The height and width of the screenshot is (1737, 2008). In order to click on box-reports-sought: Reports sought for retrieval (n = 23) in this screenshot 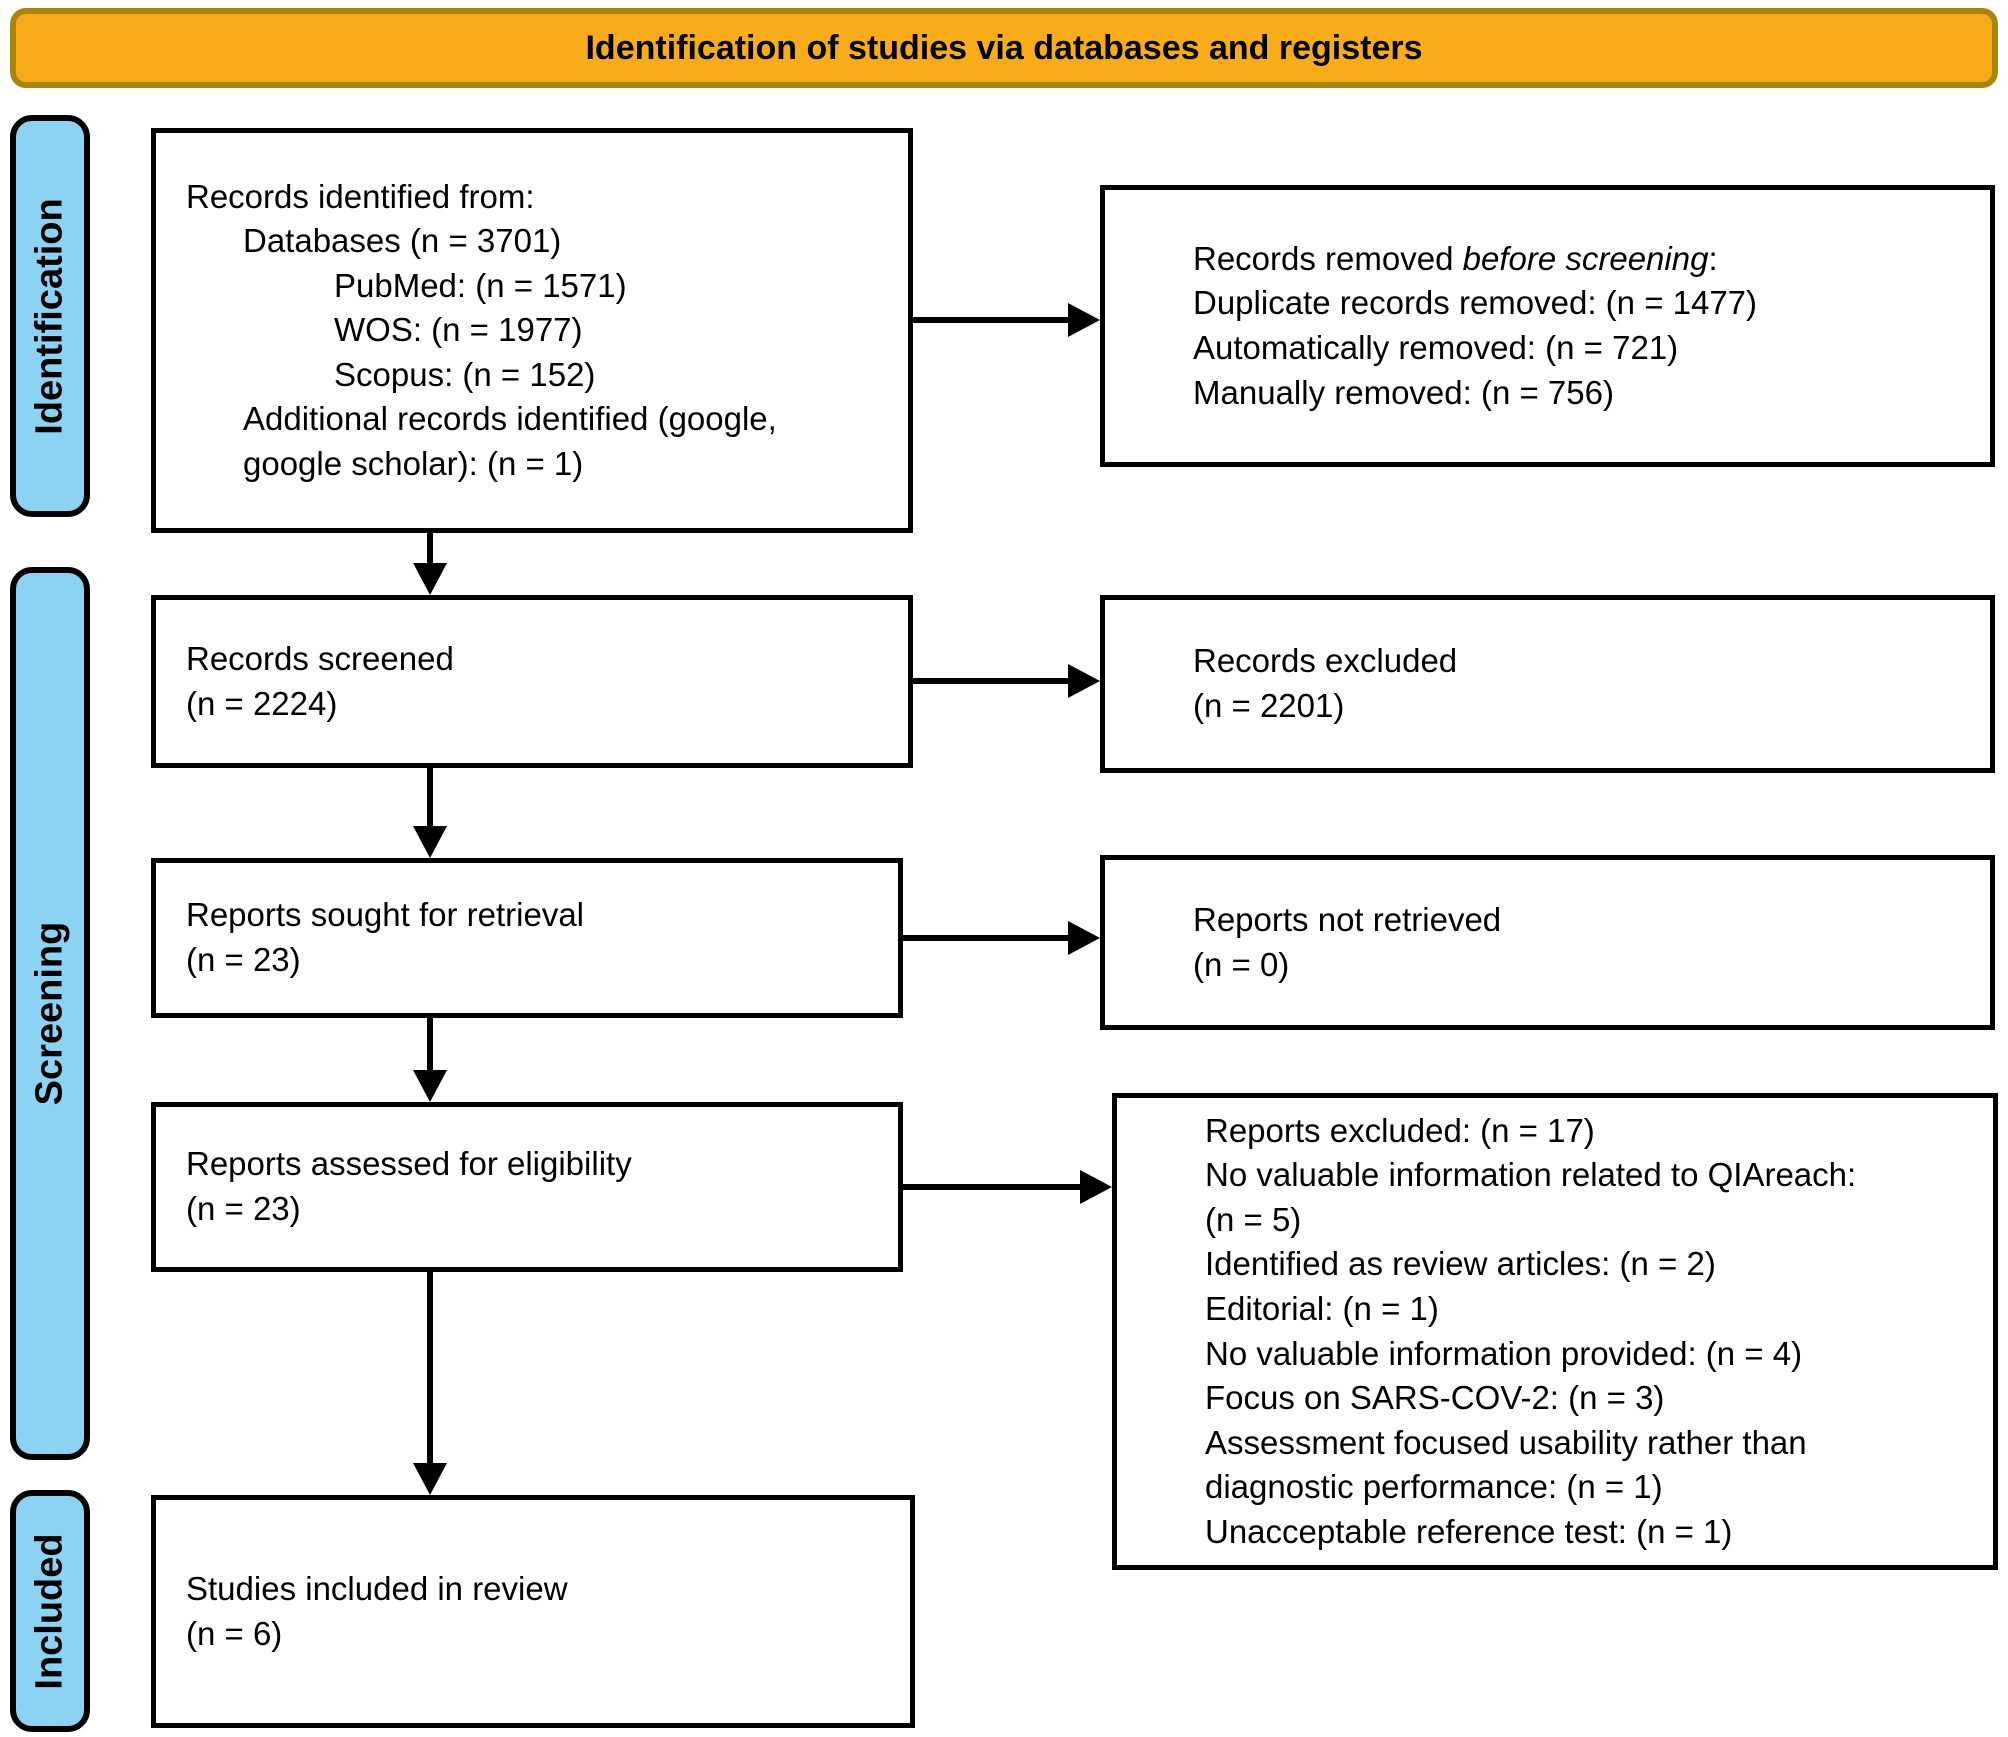, I will do `click(527, 938)`.